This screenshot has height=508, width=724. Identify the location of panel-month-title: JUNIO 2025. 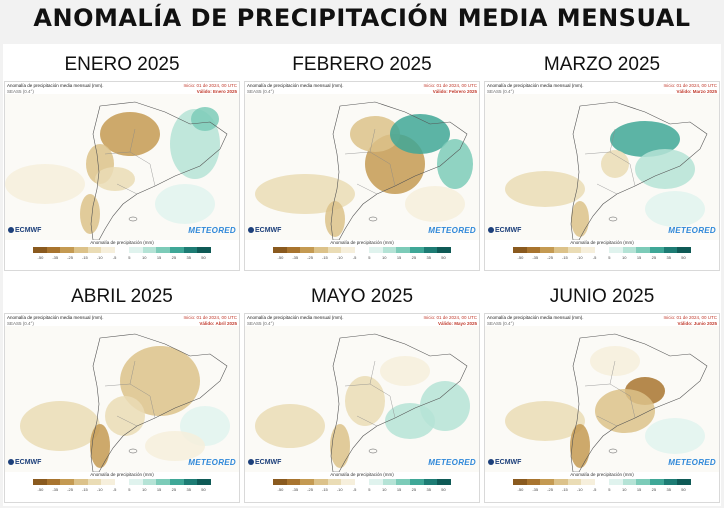
(602, 296).